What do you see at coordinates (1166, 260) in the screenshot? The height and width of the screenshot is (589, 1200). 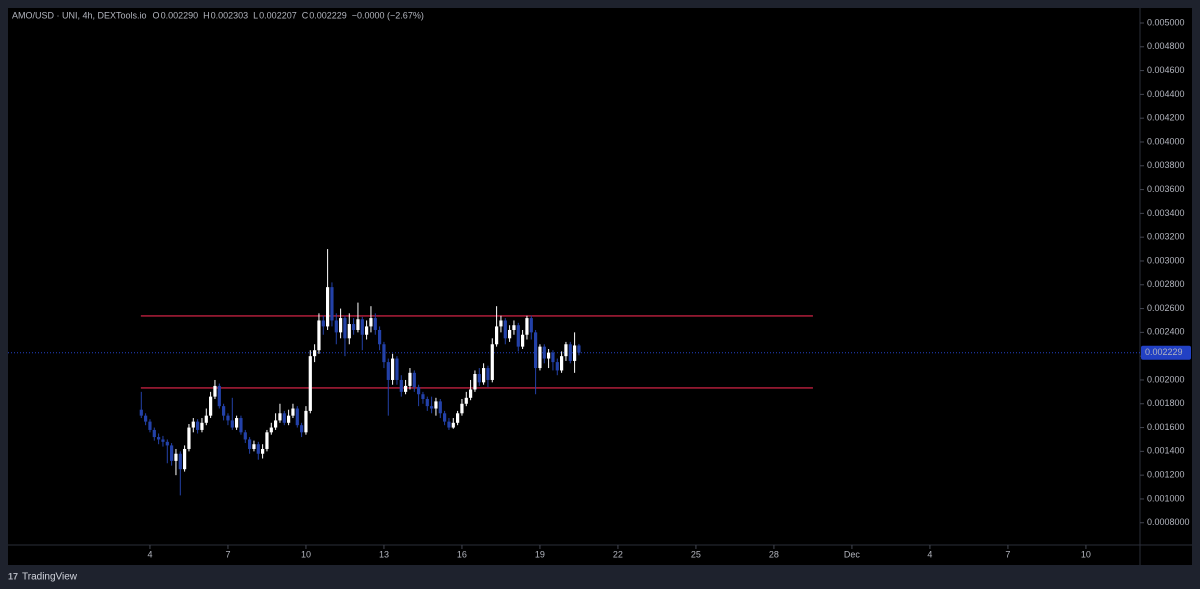 I see `y-tick-label: 0.003000` at bounding box center [1166, 260].